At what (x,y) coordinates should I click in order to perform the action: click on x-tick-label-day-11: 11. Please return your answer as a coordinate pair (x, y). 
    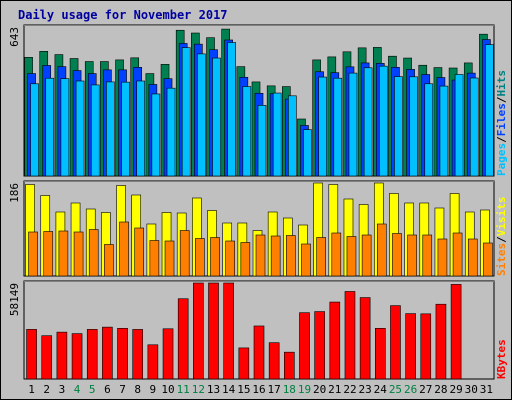
    Looking at the image, I should click on (183, 389).